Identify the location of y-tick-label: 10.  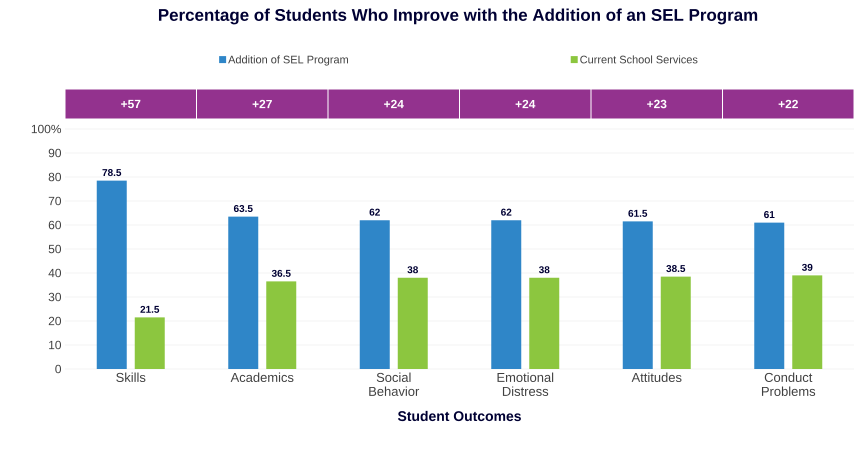
(55, 345).